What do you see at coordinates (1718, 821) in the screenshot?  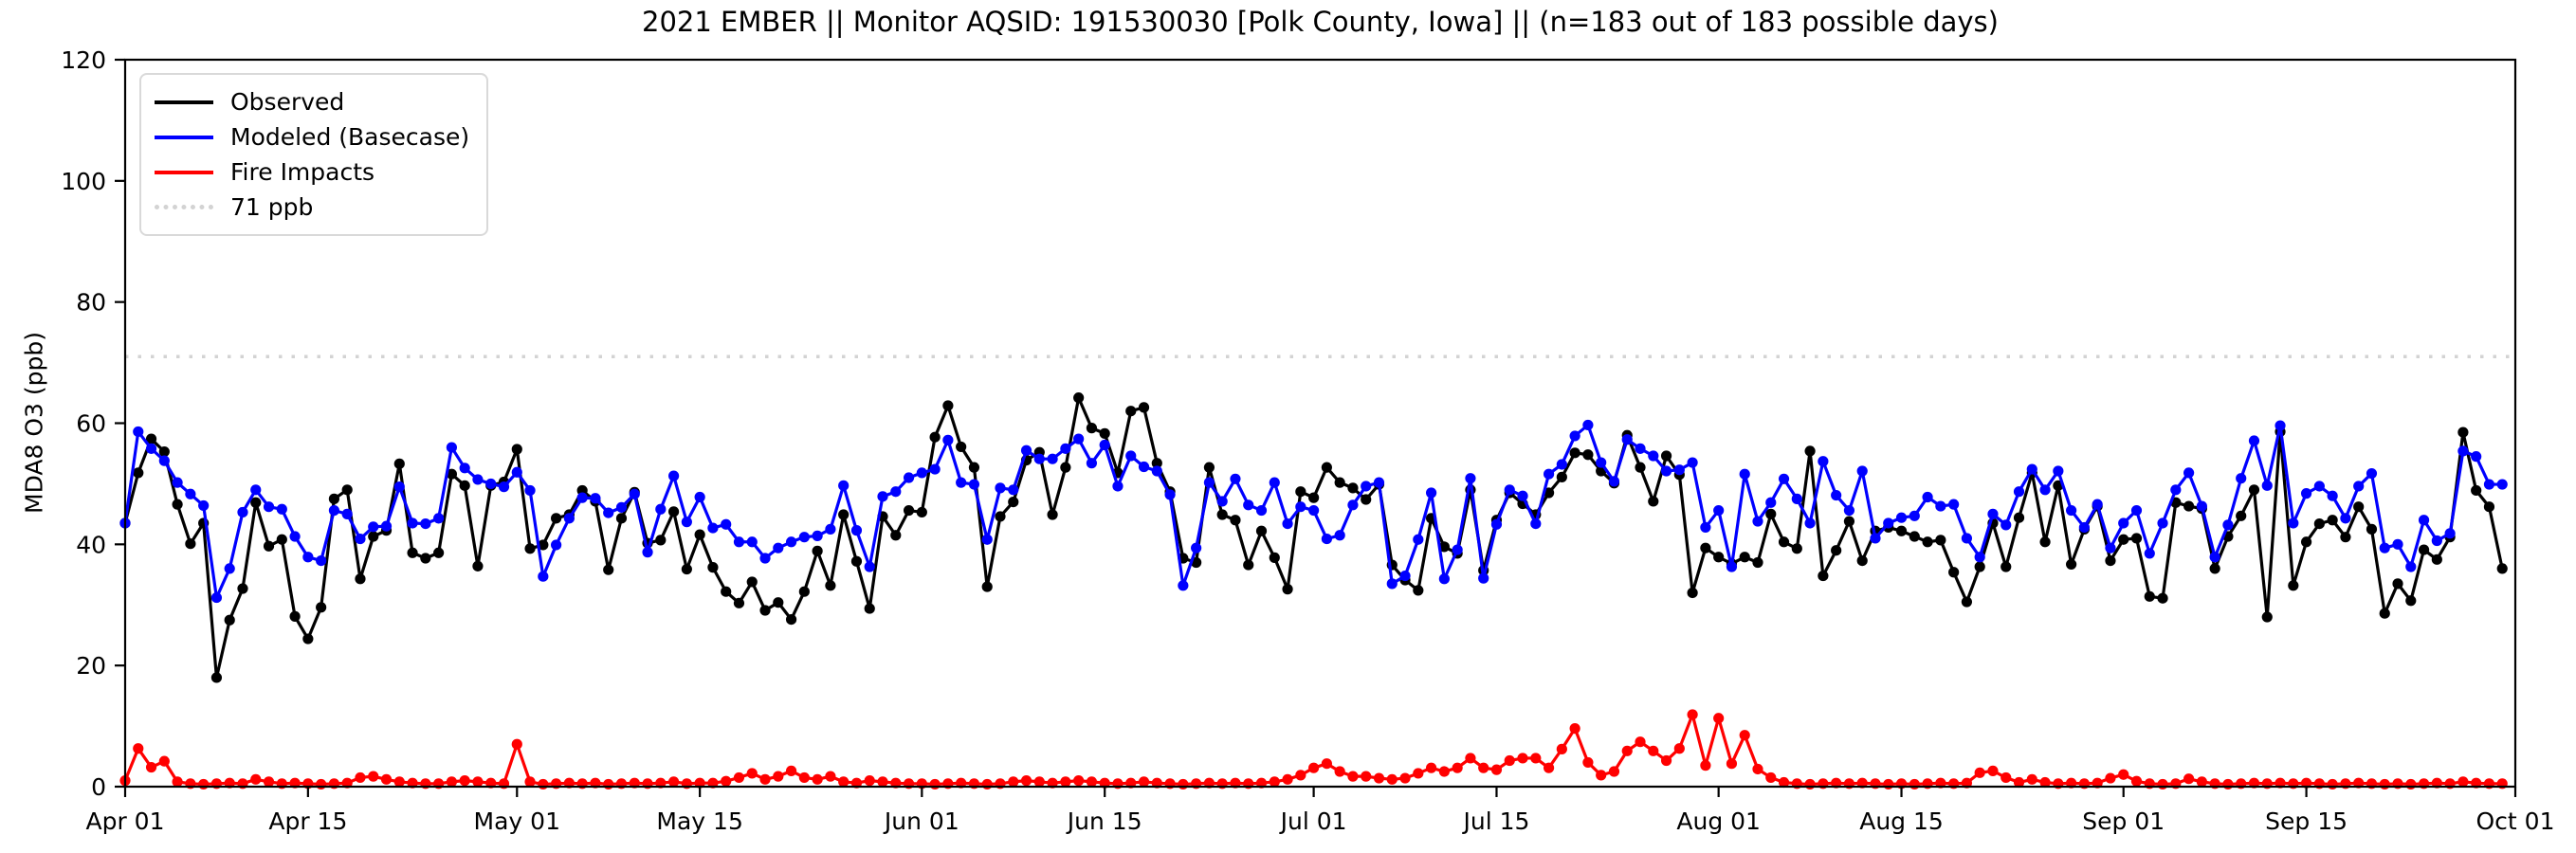 I see `x-tick-label: Aug 01` at bounding box center [1718, 821].